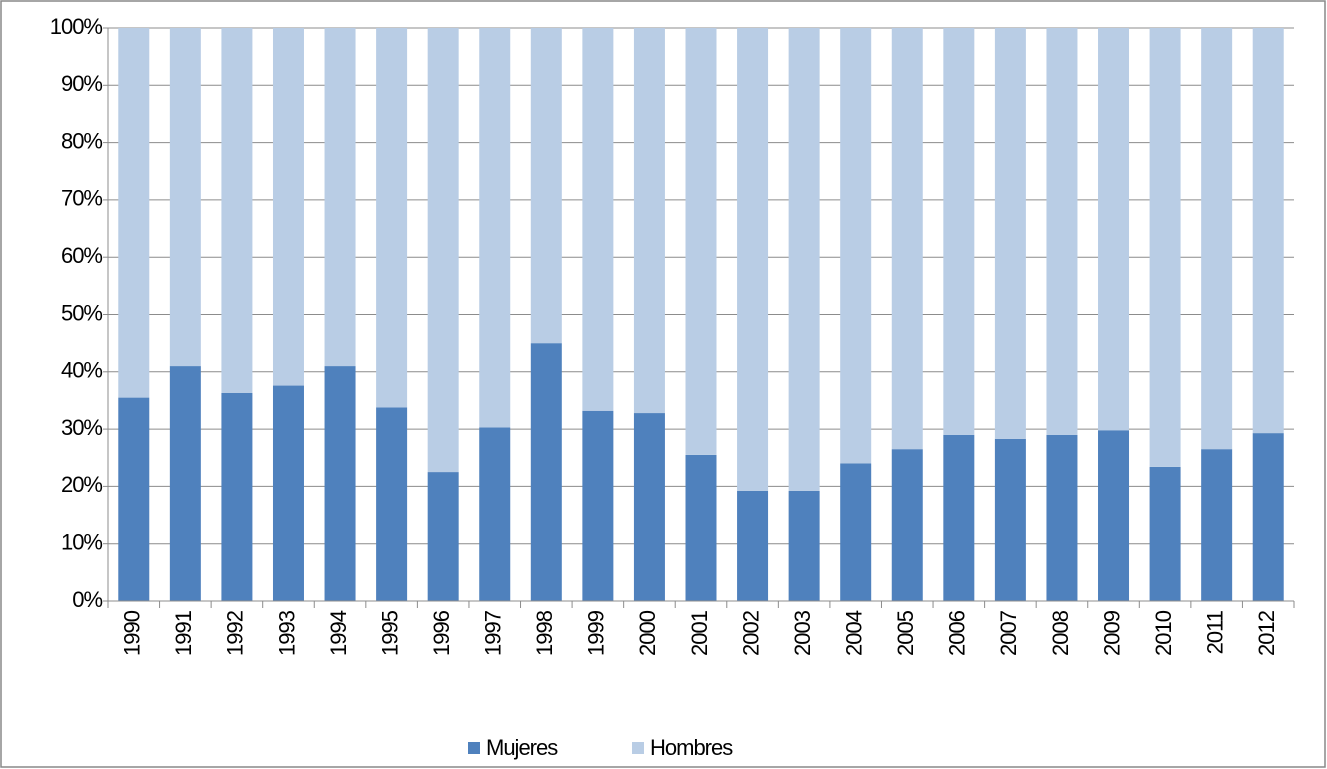 The height and width of the screenshot is (769, 1327). Describe the element at coordinates (81, 255) in the screenshot. I see `y-tick-label: 60%` at that location.